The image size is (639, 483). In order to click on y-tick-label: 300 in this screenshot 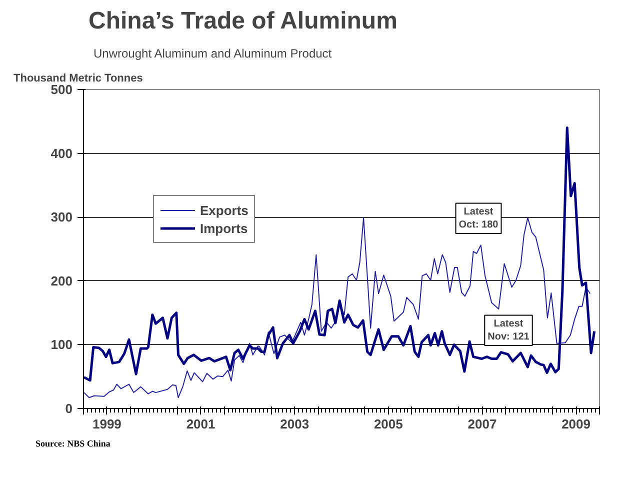, I will do `click(61, 217)`.